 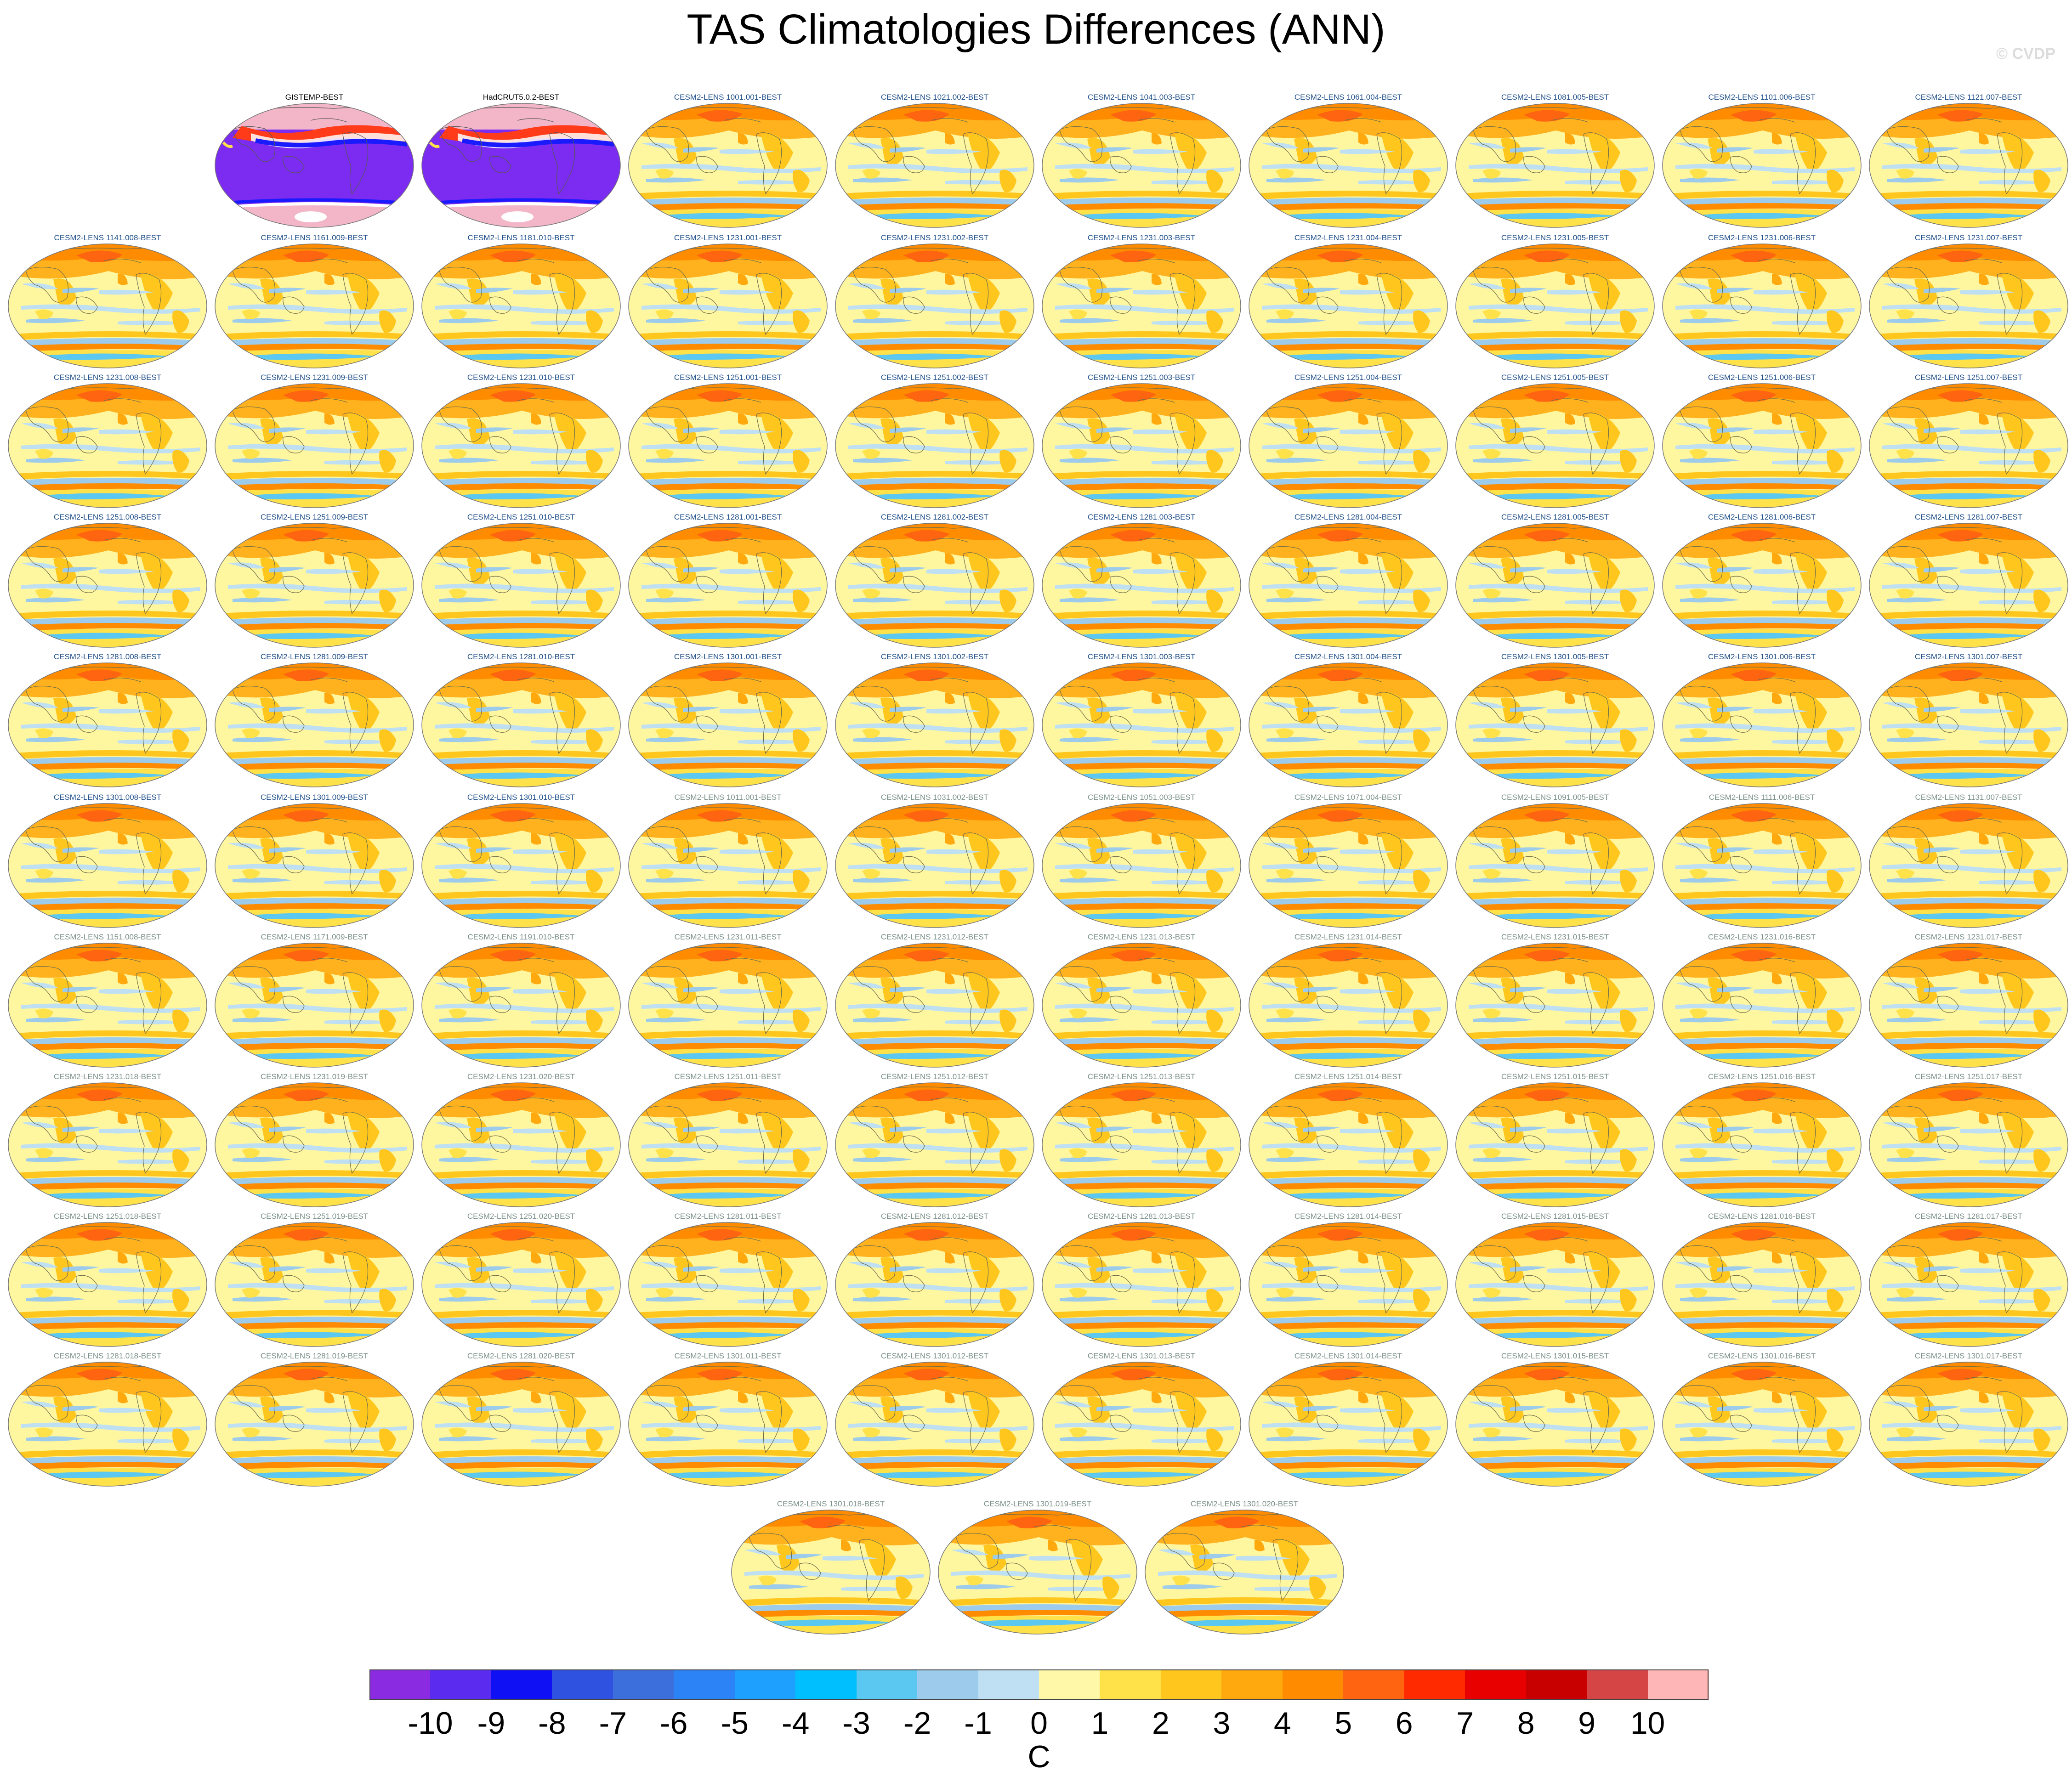 What do you see at coordinates (1348, 1356) in the screenshot?
I see `panel-title: CESM2-LENS 1301.014-BEST` at bounding box center [1348, 1356].